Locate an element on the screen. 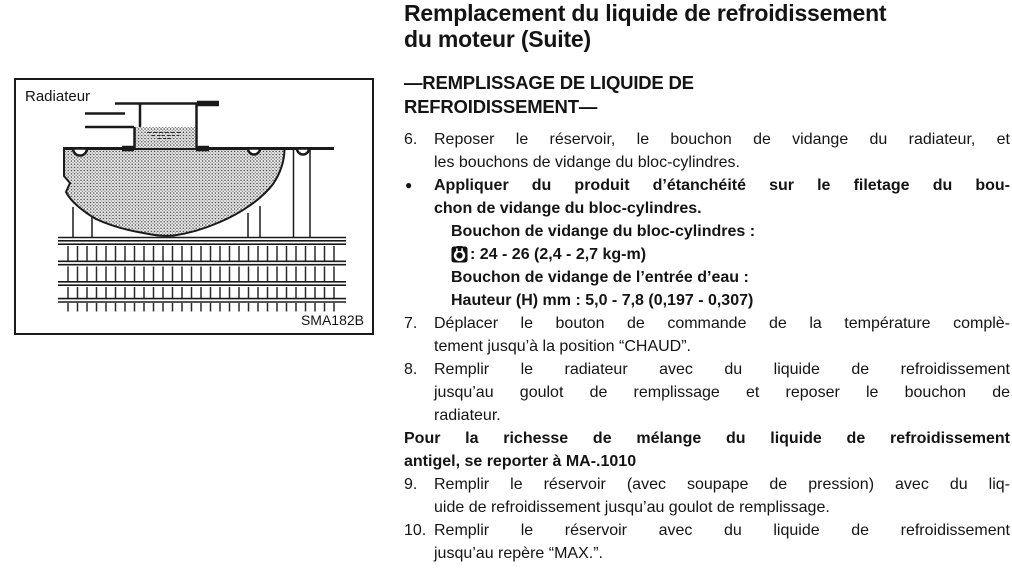  step-8-line: radiateur. is located at coordinates (467, 415).